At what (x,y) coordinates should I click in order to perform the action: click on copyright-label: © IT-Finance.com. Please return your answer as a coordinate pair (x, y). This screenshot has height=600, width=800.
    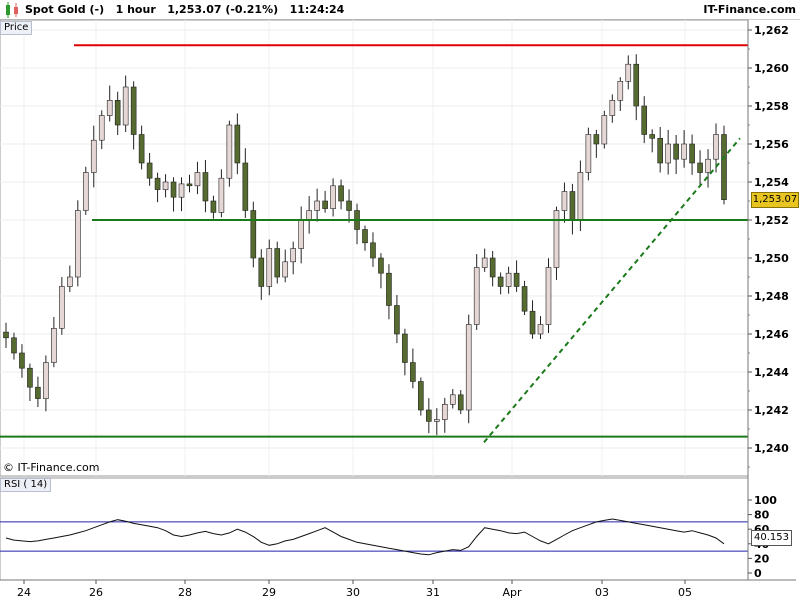
    Looking at the image, I should click on (51, 467).